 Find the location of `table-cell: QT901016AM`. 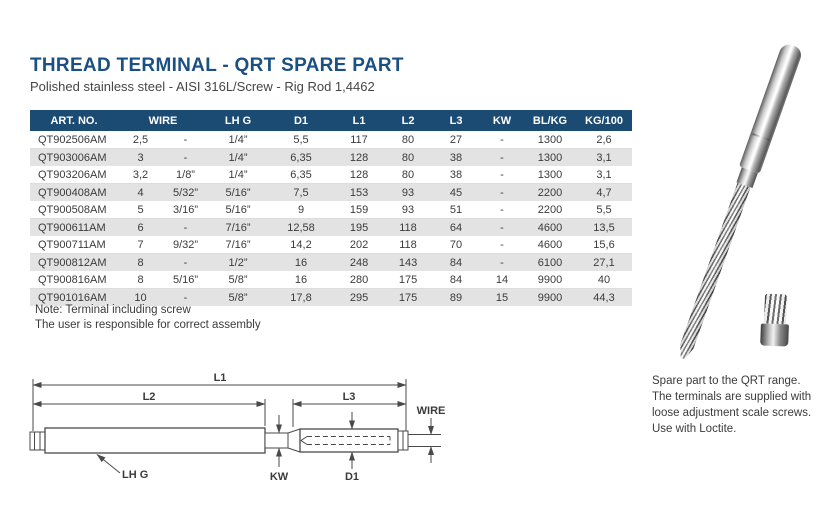

table-cell: QT901016AM is located at coordinates (72, 297).